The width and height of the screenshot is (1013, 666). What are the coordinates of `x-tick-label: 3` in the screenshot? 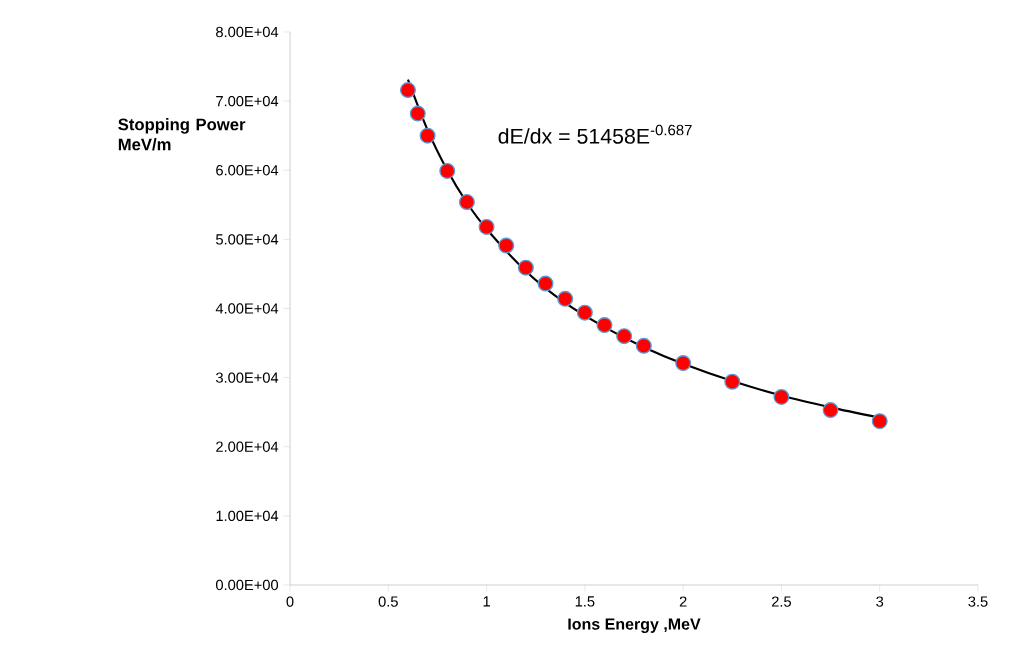 It's located at (880, 601).